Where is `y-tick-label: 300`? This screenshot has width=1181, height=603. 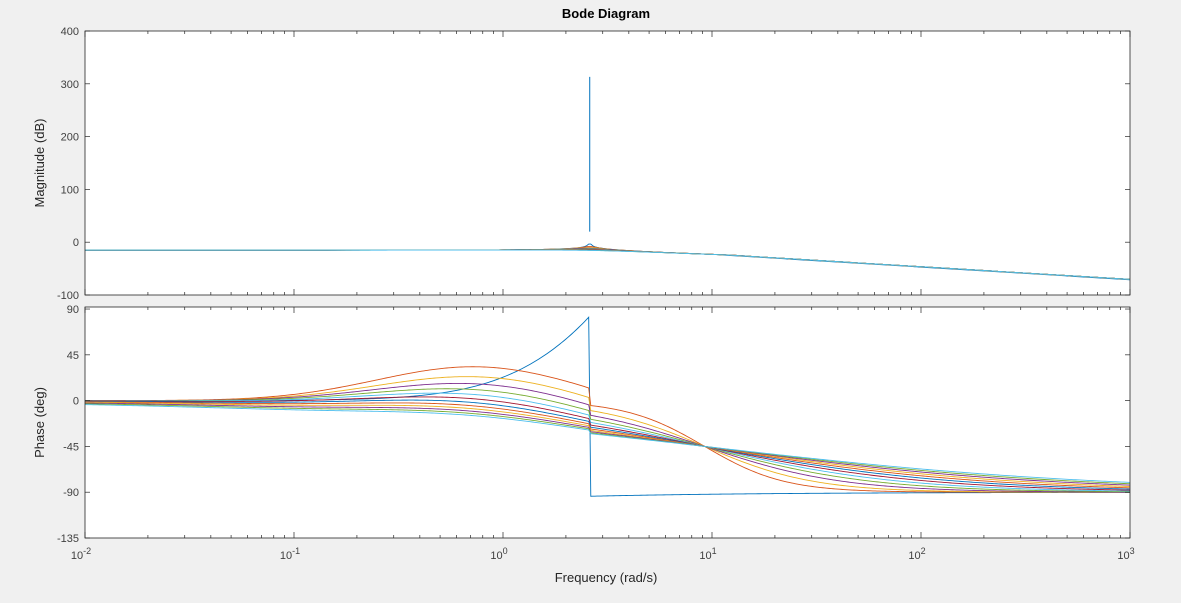
y-tick-label: 300 is located at coordinates (70, 85).